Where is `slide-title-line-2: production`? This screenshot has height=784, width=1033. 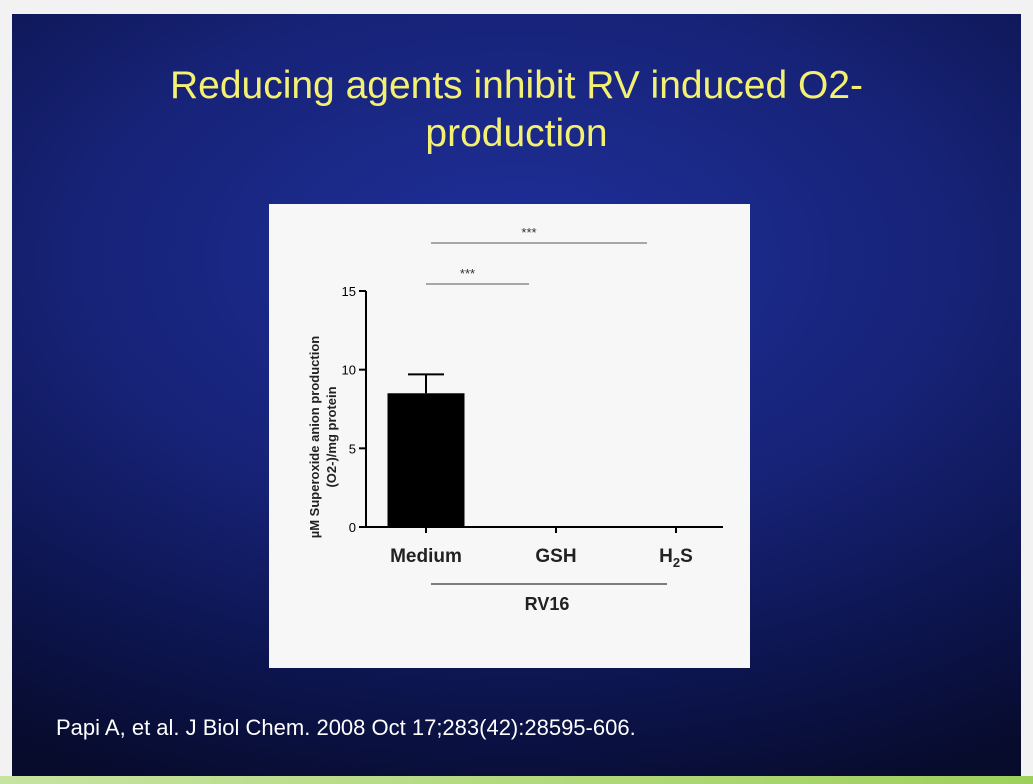 slide-title-line-2: production is located at coordinates (516, 133).